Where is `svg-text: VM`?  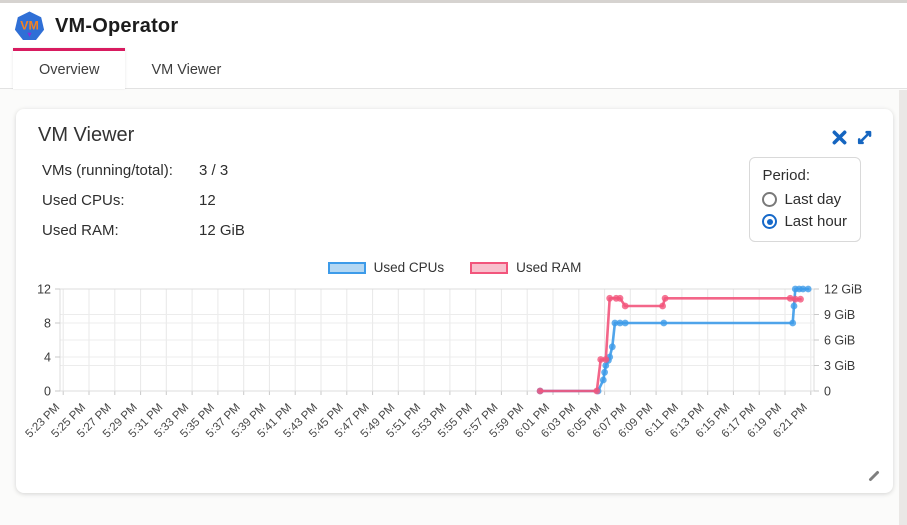 svg-text: VM is located at coordinates (29, 26).